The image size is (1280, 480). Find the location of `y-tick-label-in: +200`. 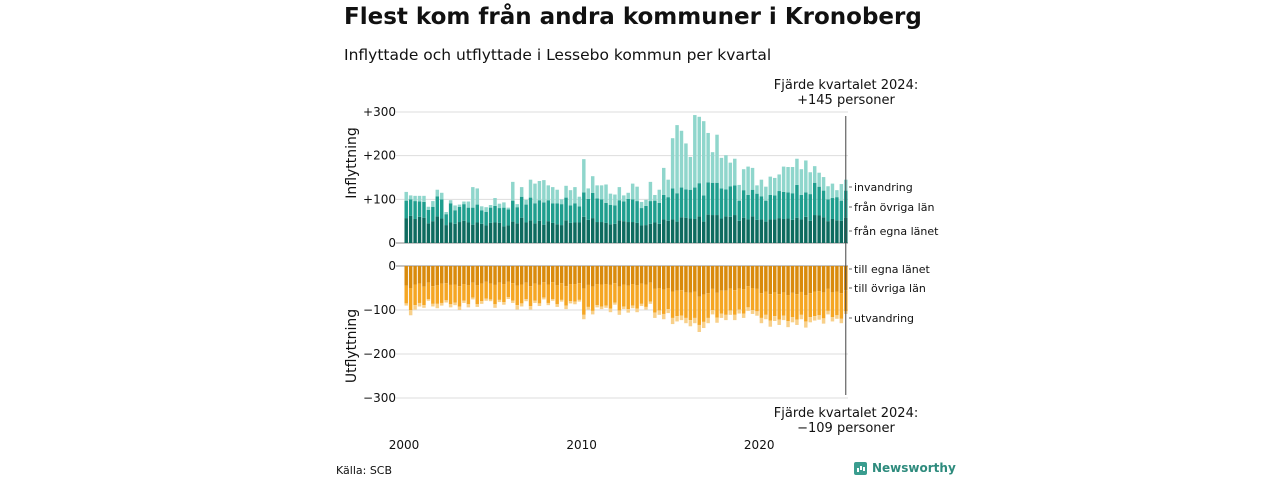

y-tick-label-in: +200 is located at coordinates (379, 156).